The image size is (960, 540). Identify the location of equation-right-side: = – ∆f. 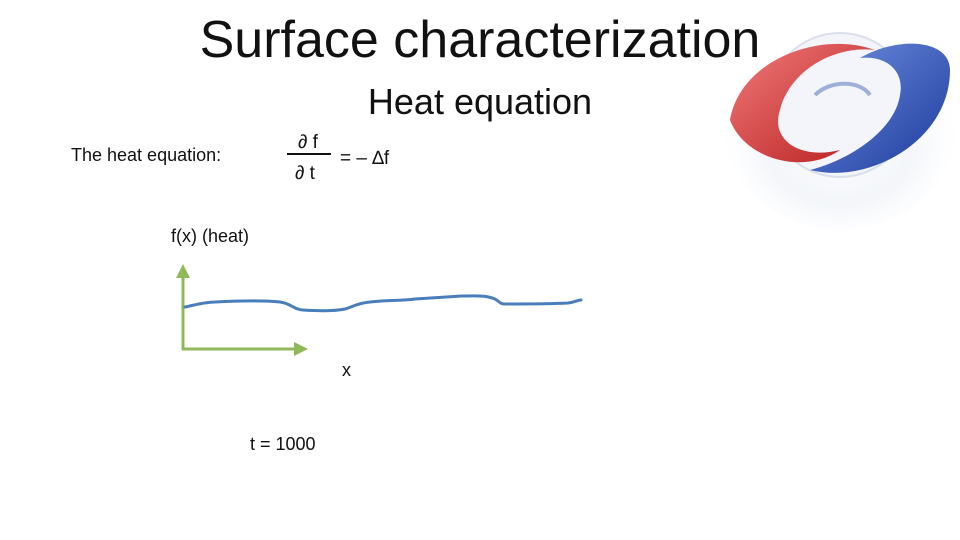
(365, 158).